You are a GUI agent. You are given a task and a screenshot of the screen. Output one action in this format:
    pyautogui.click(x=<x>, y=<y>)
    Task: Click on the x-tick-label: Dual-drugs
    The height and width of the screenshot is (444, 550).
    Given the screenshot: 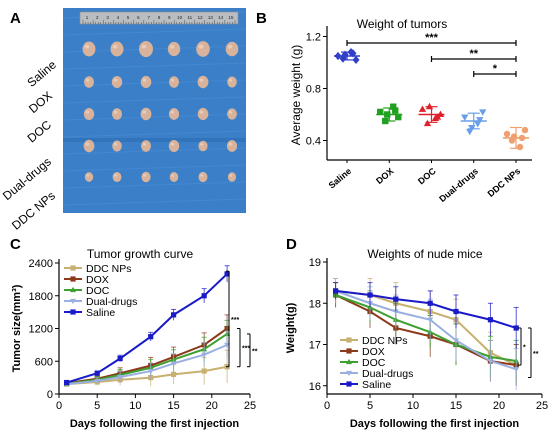 What is the action you would take?
    pyautogui.click(x=458, y=185)
    